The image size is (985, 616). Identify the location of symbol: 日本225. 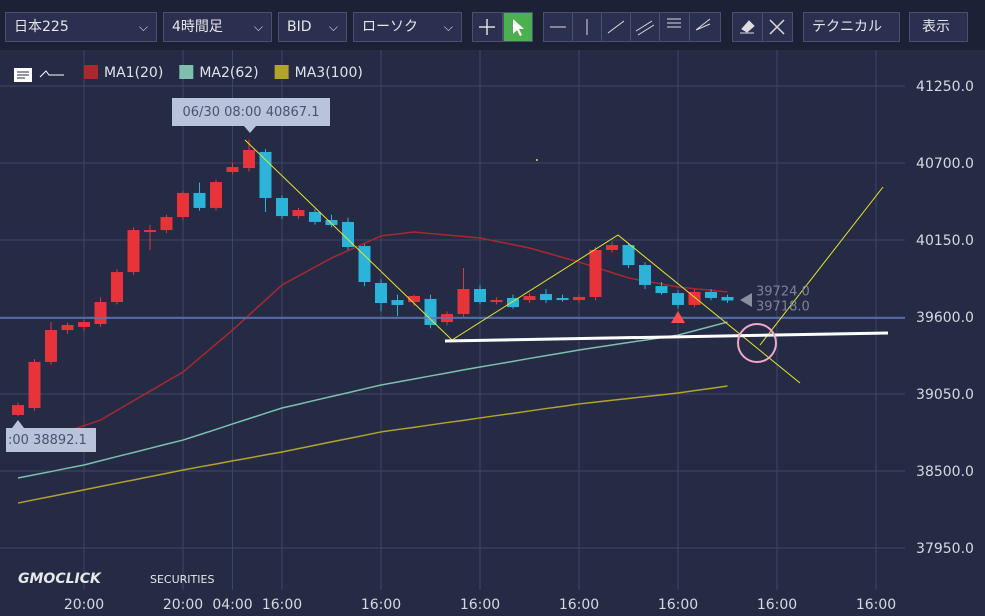
(41, 27).